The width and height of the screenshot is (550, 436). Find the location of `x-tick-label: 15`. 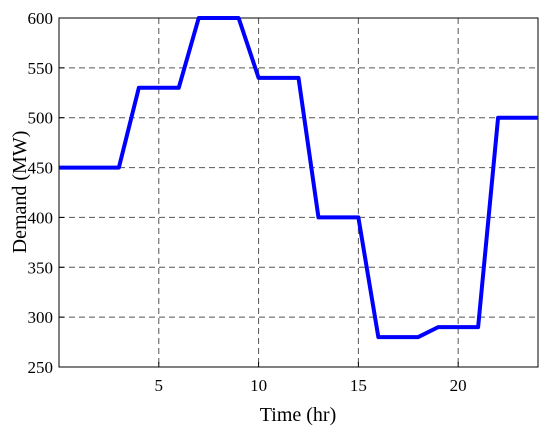

x-tick-label: 15 is located at coordinates (358, 385).